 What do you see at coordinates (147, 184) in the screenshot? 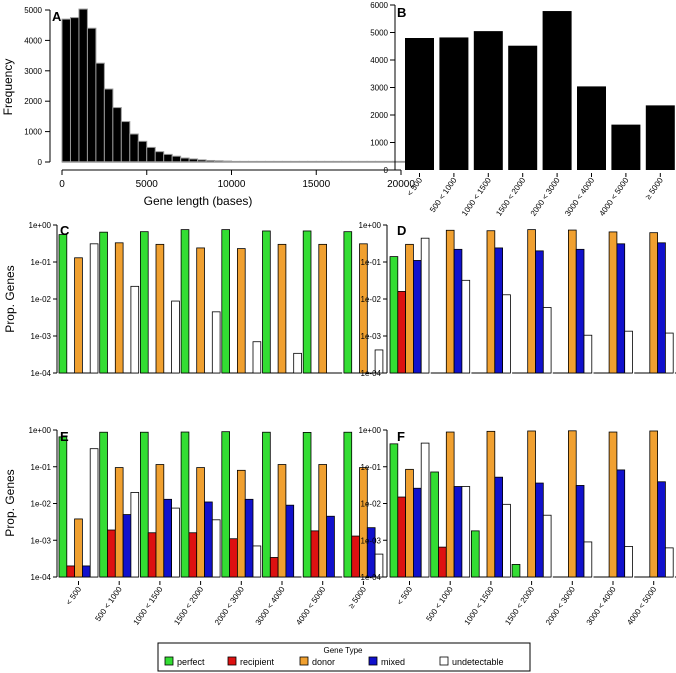
I see `x-tick-label: 5000` at bounding box center [147, 184].